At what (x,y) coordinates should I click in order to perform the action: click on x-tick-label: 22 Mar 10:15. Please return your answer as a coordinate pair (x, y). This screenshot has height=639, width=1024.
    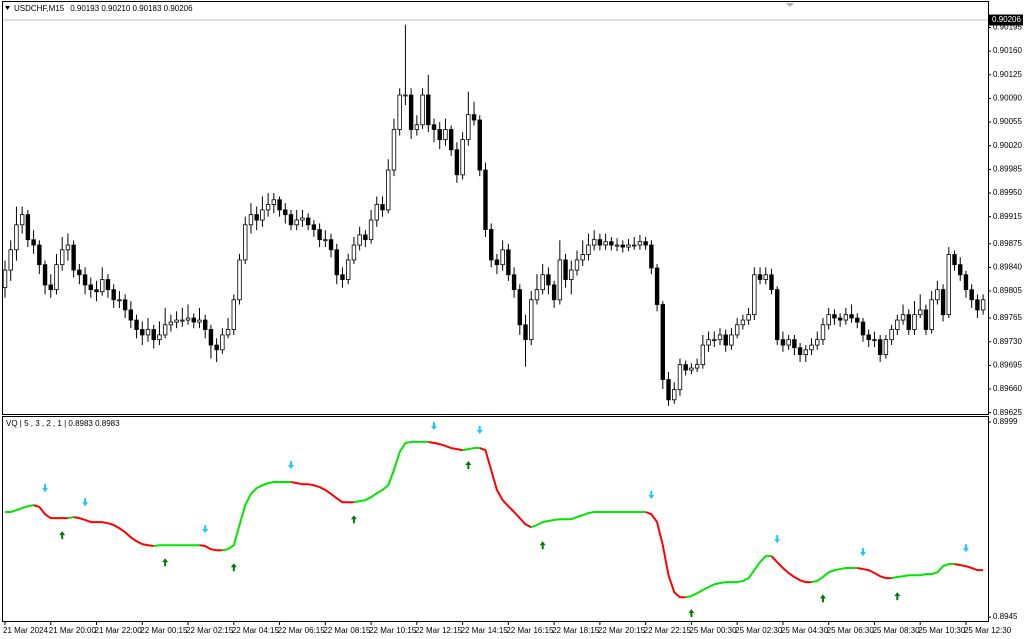
    Looking at the image, I should click on (393, 630).